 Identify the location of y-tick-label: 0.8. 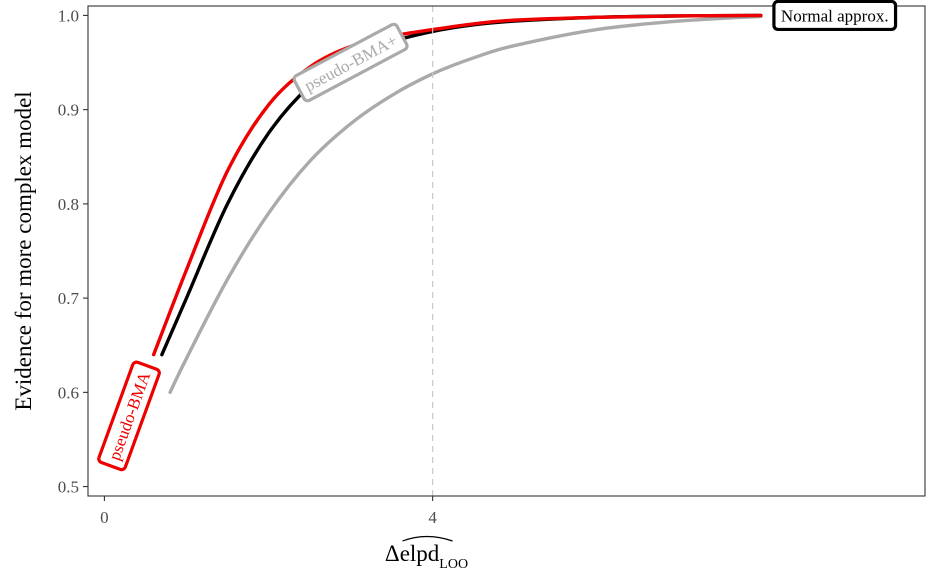
(68, 204).